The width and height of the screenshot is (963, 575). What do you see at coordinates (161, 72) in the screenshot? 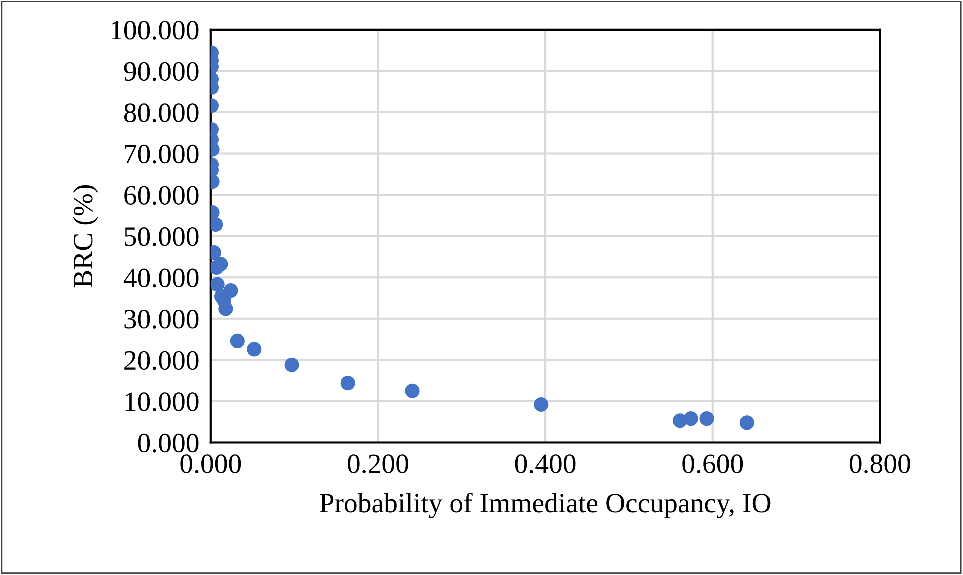
I see `y-tick-label: 90.000` at bounding box center [161, 72].